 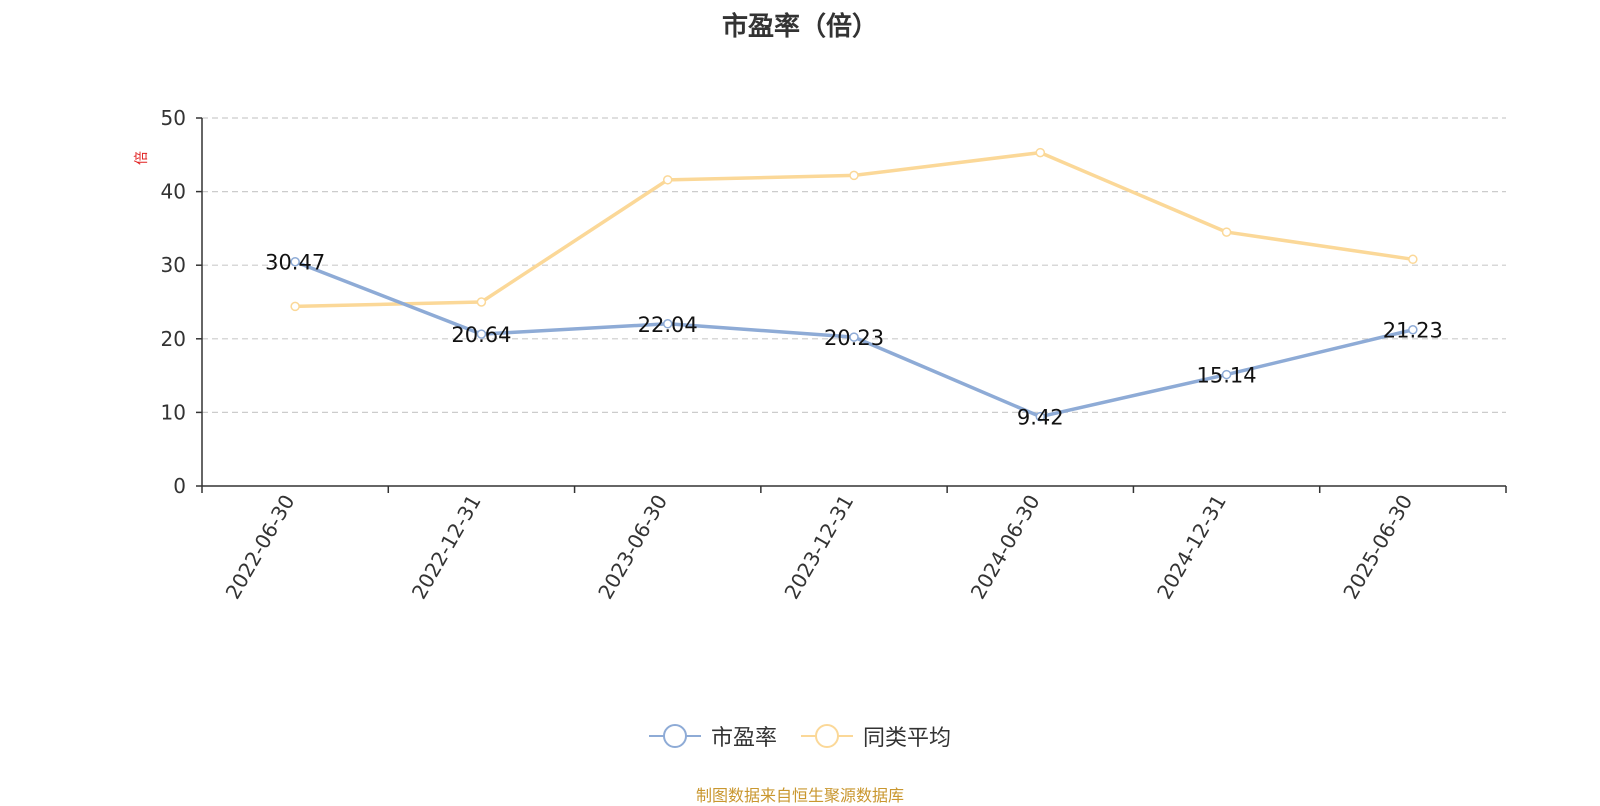 I want to click on x-tick-label: 2022-06-30, so click(x=260, y=547).